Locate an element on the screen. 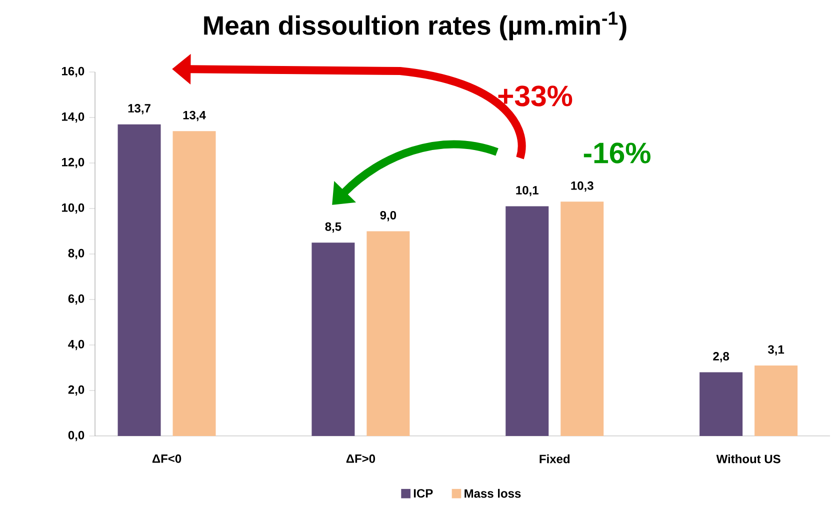 The width and height of the screenshot is (831, 526). y-tick-label: 8,0 is located at coordinates (76, 254).